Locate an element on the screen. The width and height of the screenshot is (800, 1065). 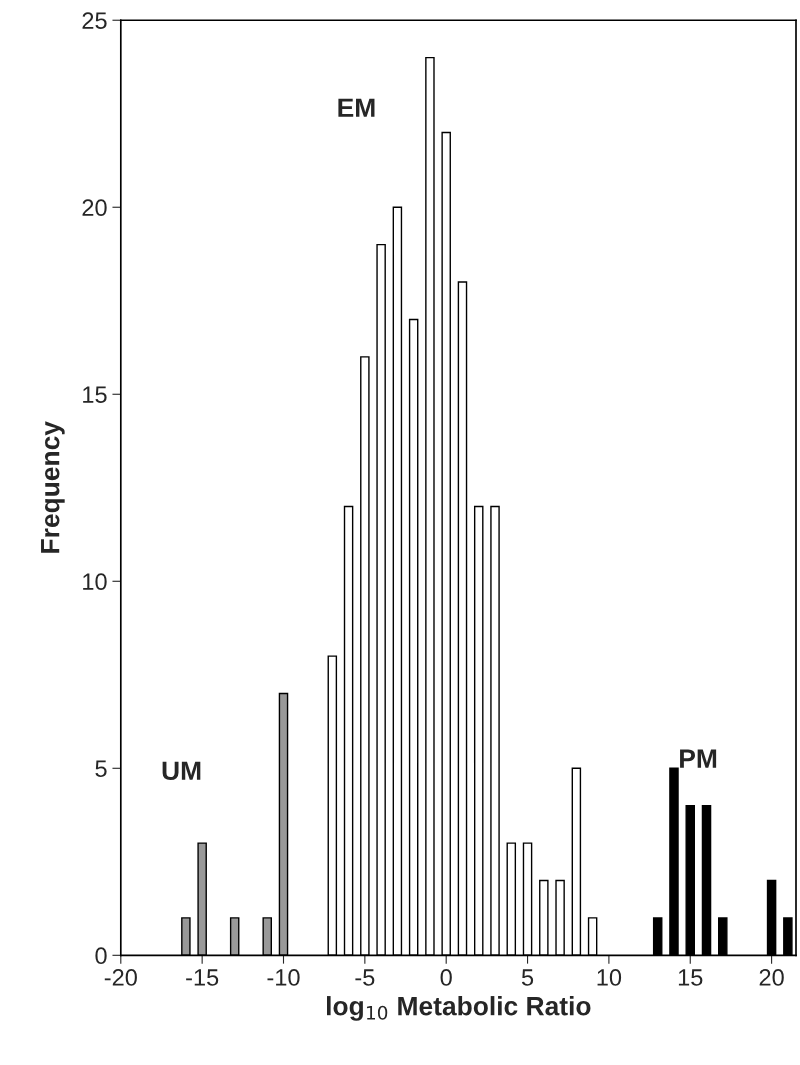
x-tick-label: -20 is located at coordinates (120, 977).